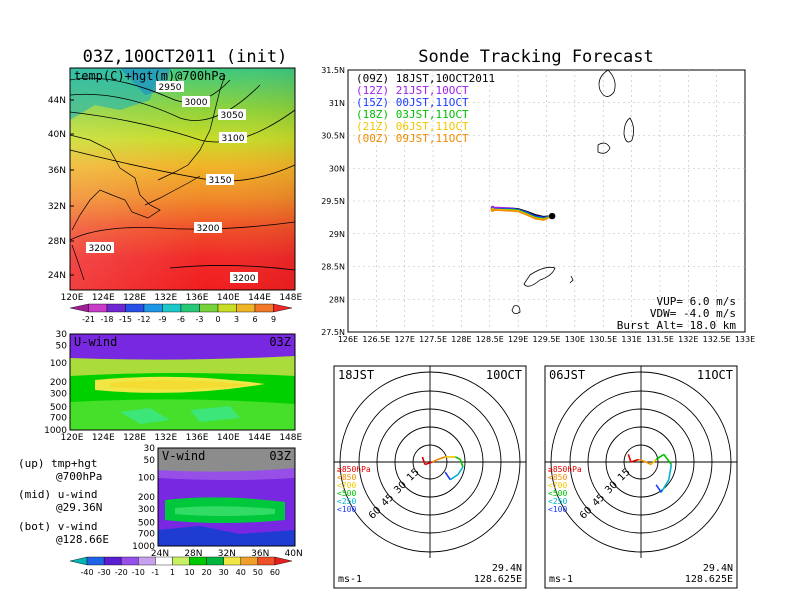 The width and height of the screenshot is (792, 612). I want to click on hodograph-time-left: 06JST, so click(567, 375).